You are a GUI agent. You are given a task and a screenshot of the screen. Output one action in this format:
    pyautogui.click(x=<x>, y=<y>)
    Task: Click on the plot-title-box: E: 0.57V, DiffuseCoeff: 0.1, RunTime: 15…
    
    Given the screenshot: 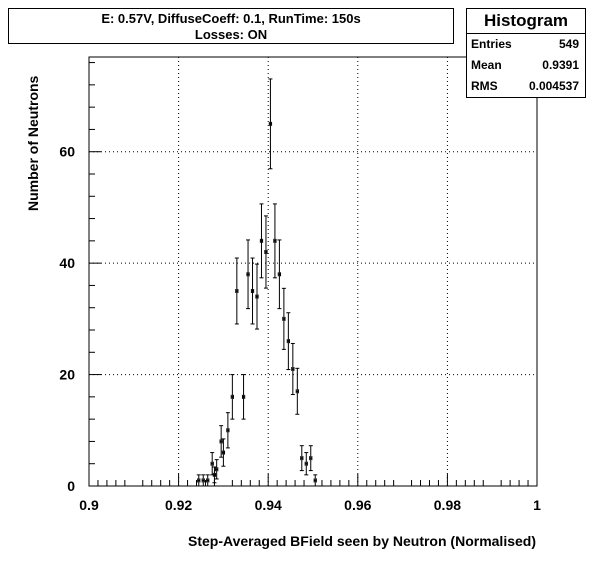 What is the action you would take?
    pyautogui.click(x=231, y=26)
    